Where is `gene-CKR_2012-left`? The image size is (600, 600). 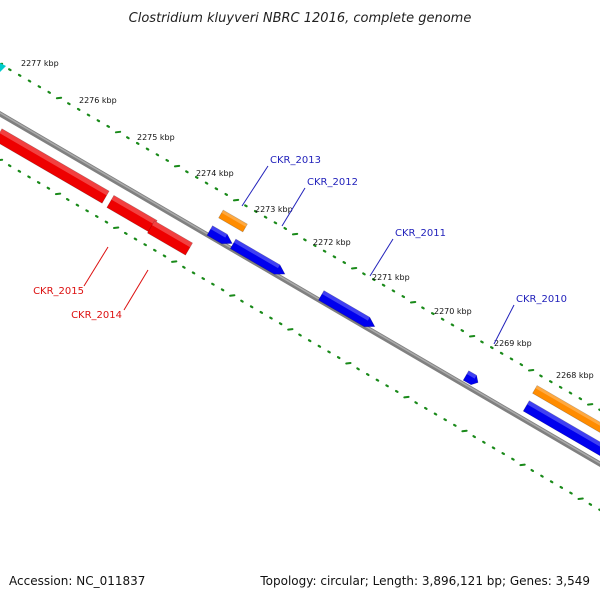 gene-CKR_2012-left is located at coordinates (219, 235).